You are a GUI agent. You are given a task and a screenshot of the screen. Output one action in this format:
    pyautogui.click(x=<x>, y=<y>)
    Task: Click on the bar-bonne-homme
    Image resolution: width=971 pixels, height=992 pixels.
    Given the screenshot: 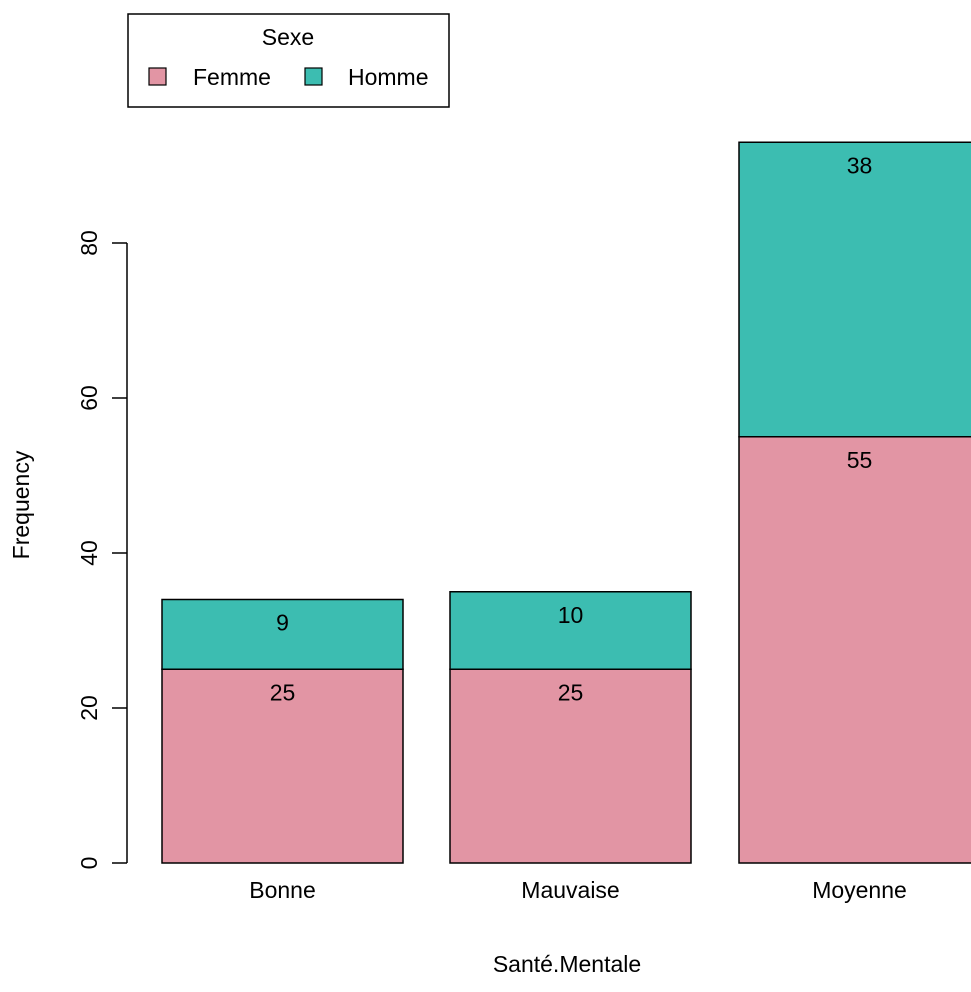 What is the action you would take?
    pyautogui.click(x=282, y=634)
    